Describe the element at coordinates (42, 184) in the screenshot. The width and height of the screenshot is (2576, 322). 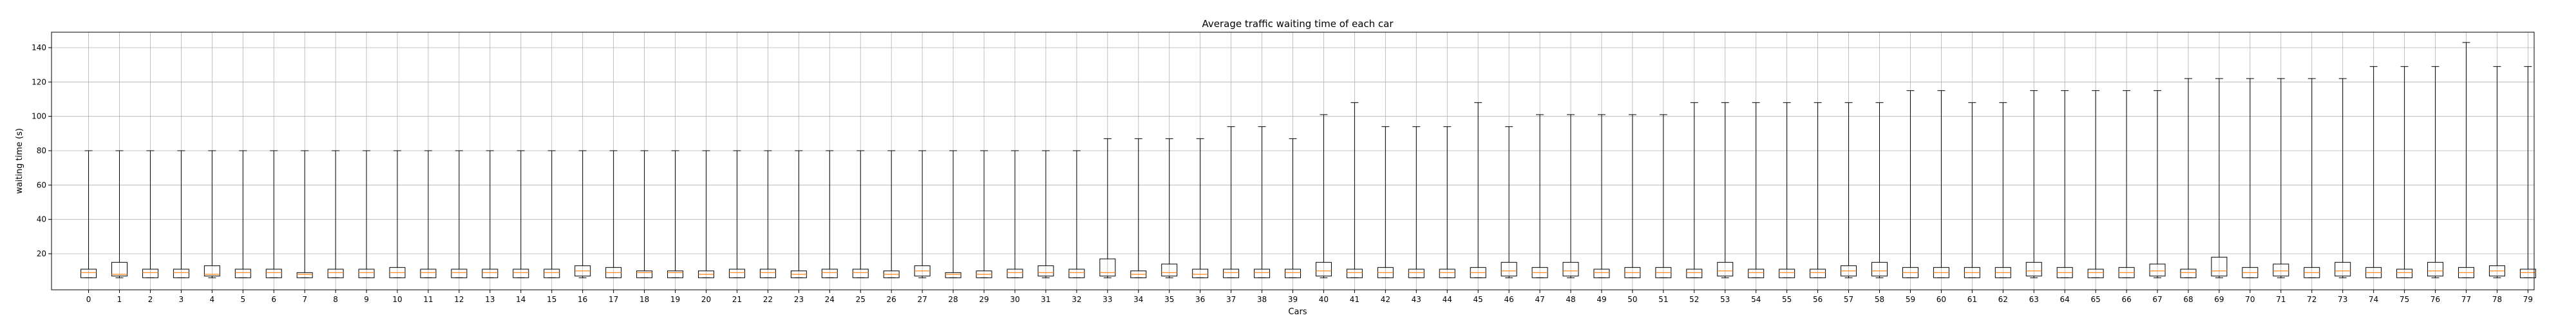
I see `y-tick-label: 60` at that location.